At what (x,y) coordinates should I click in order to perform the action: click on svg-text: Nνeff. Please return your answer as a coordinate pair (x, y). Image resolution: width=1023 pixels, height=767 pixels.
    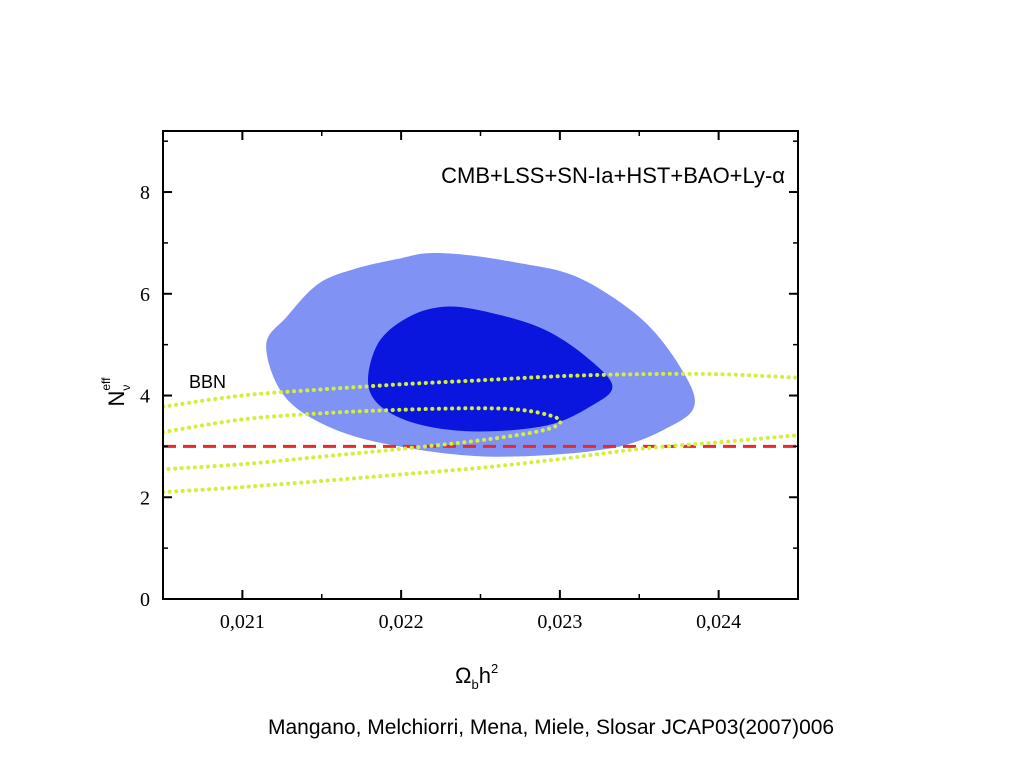
    Looking at the image, I should click on (116, 392).